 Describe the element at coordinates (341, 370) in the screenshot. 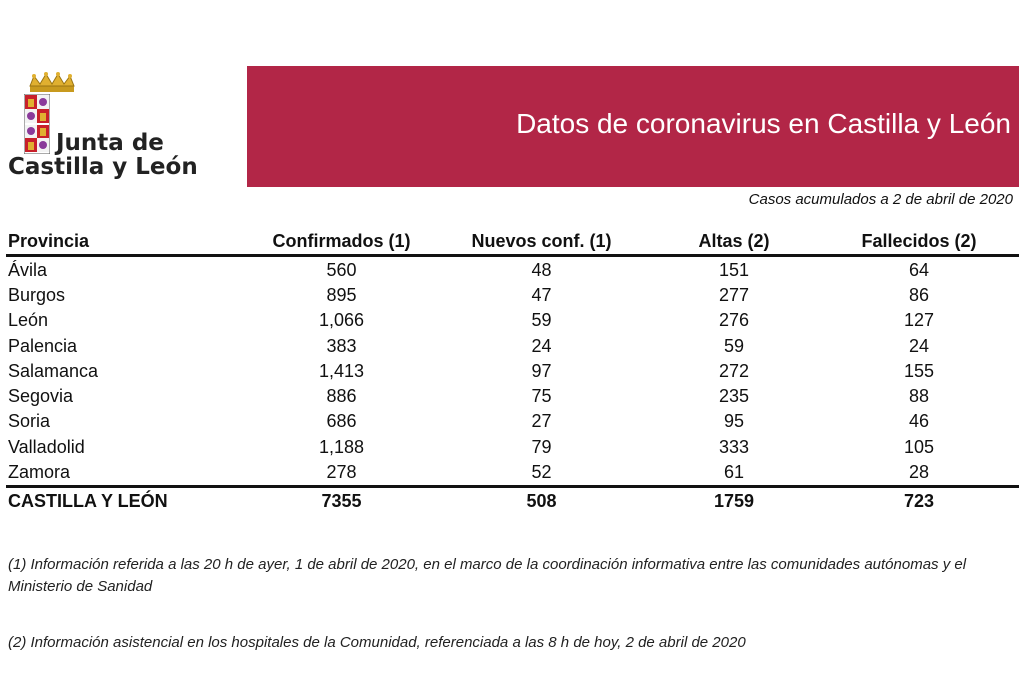

I see `cell-confirmados: 1,413` at that location.